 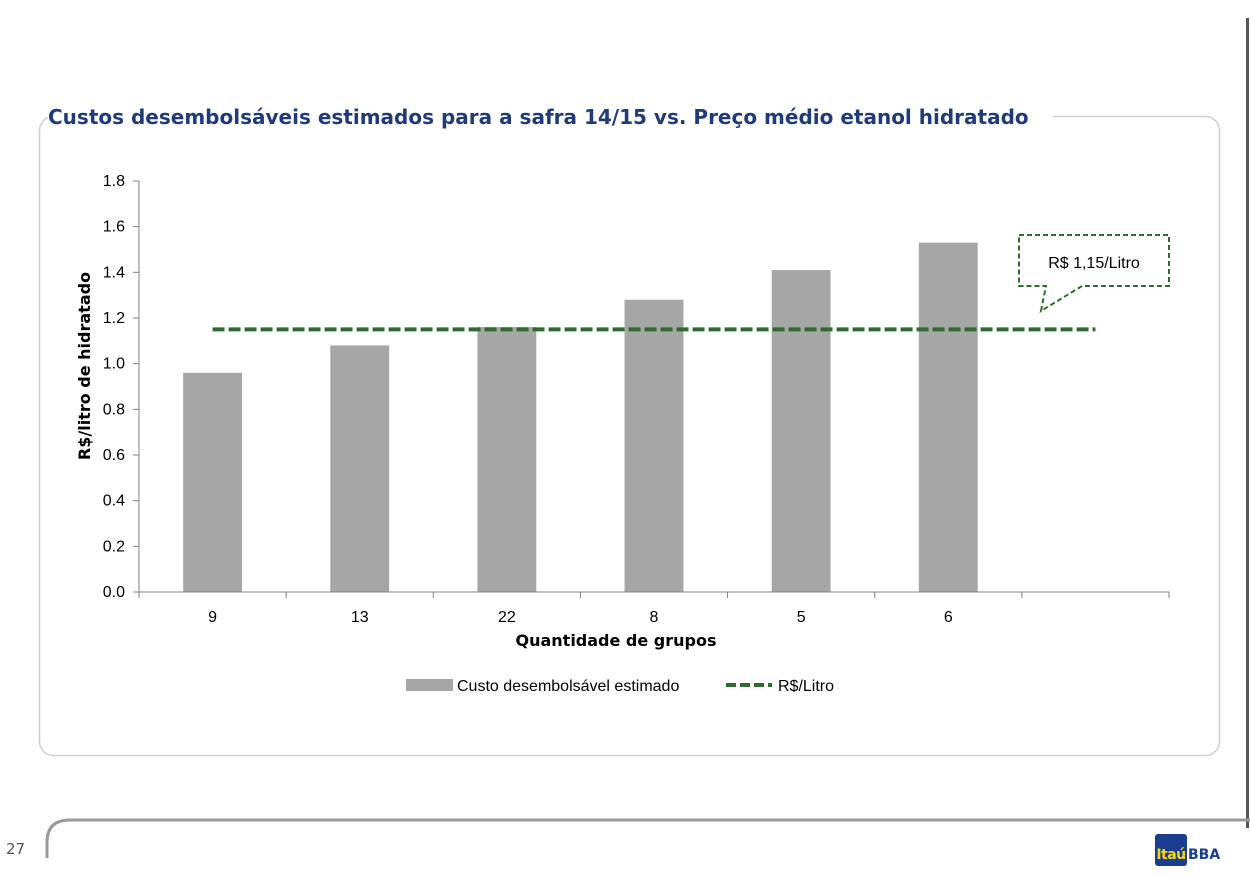 I want to click on y-tick-label: 1.8, so click(x=114, y=181).